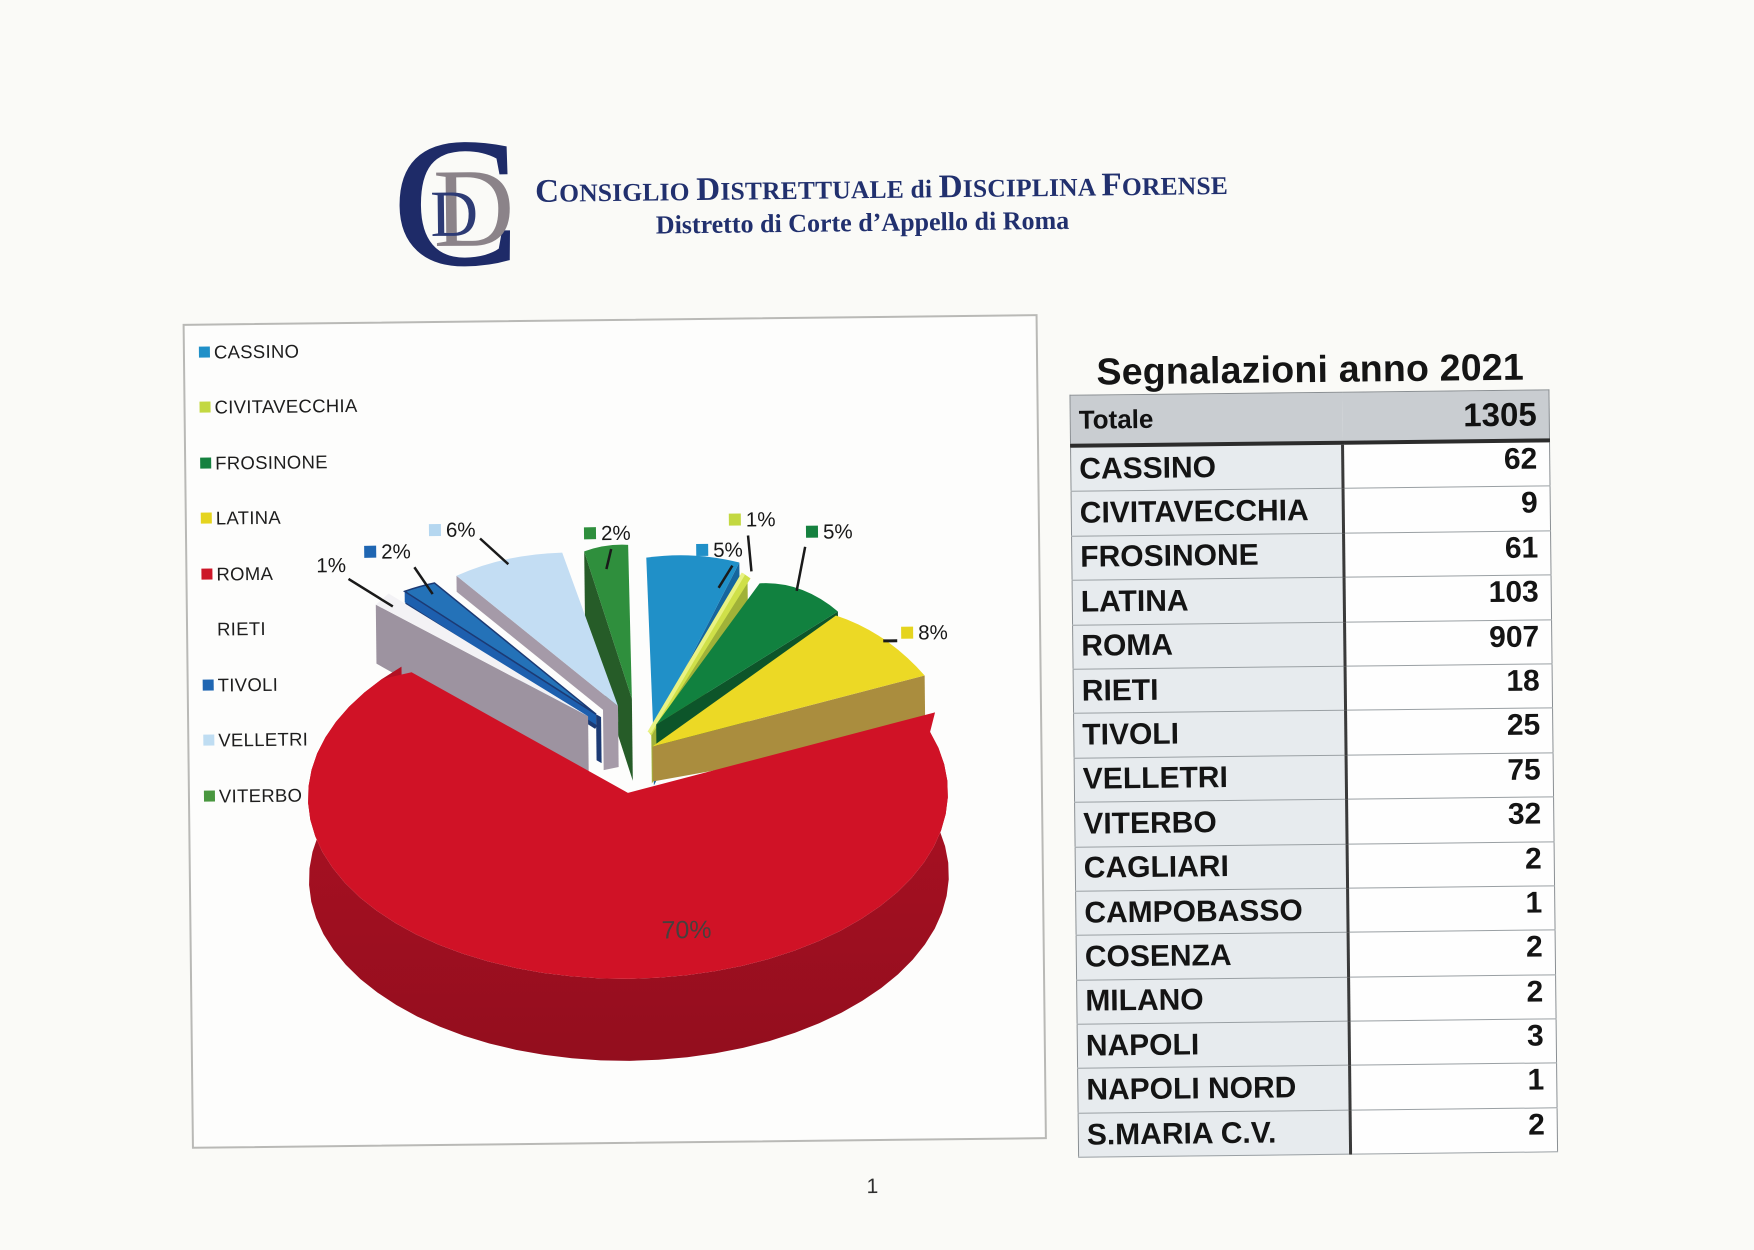 The width and height of the screenshot is (1754, 1250). I want to click on svg-text: 70%, so click(686, 930).